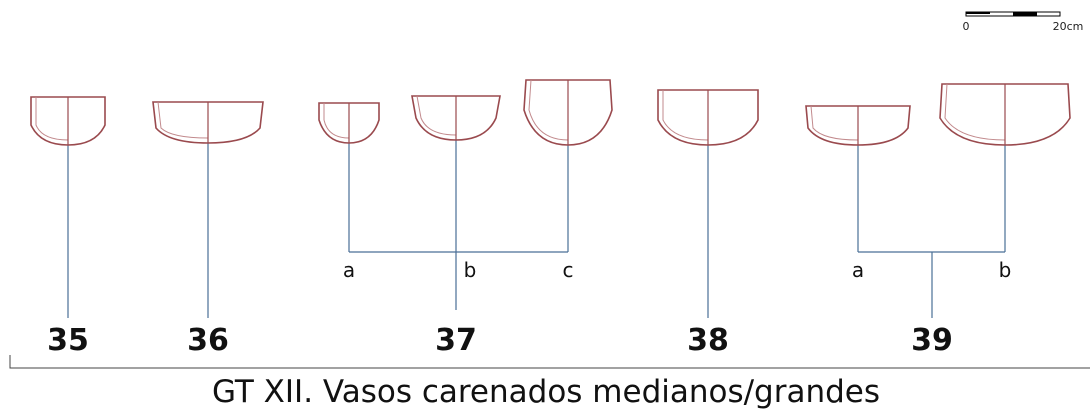 Image resolution: width=1092 pixels, height=415 pixels. What do you see at coordinates (549, 362) in the screenshot?
I see `bracket` at bounding box center [549, 362].